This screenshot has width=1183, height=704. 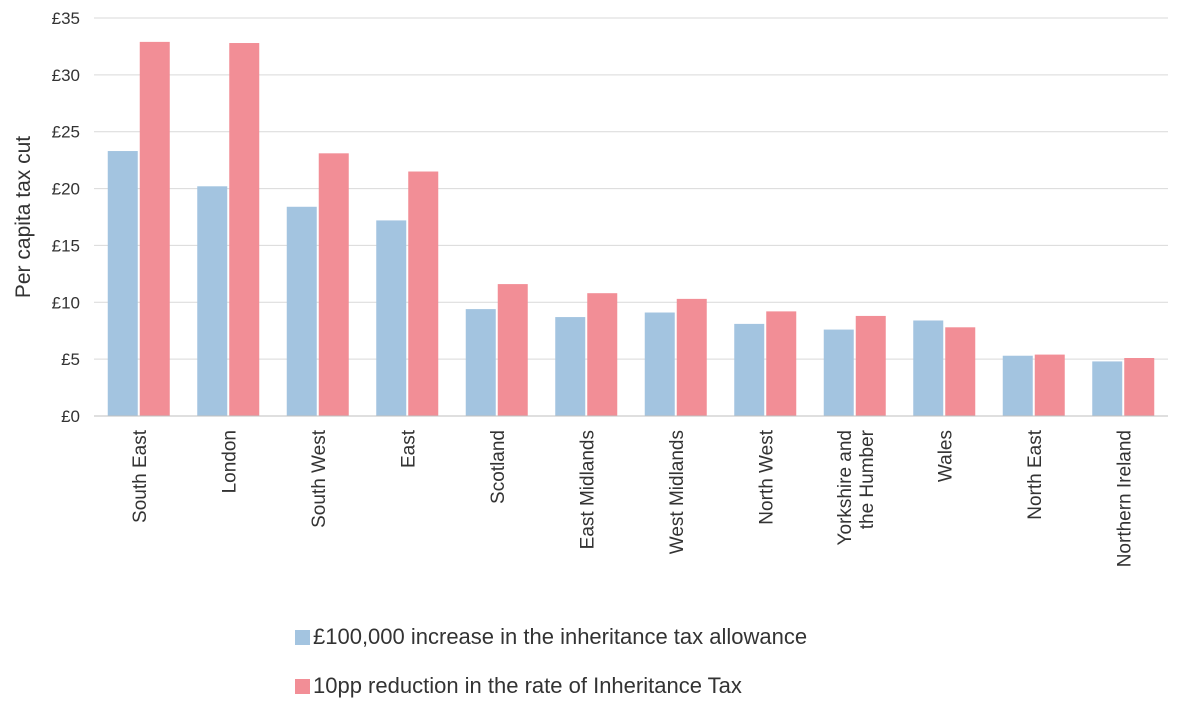 I want to click on x-category-label: North East, so click(x=1035, y=474).